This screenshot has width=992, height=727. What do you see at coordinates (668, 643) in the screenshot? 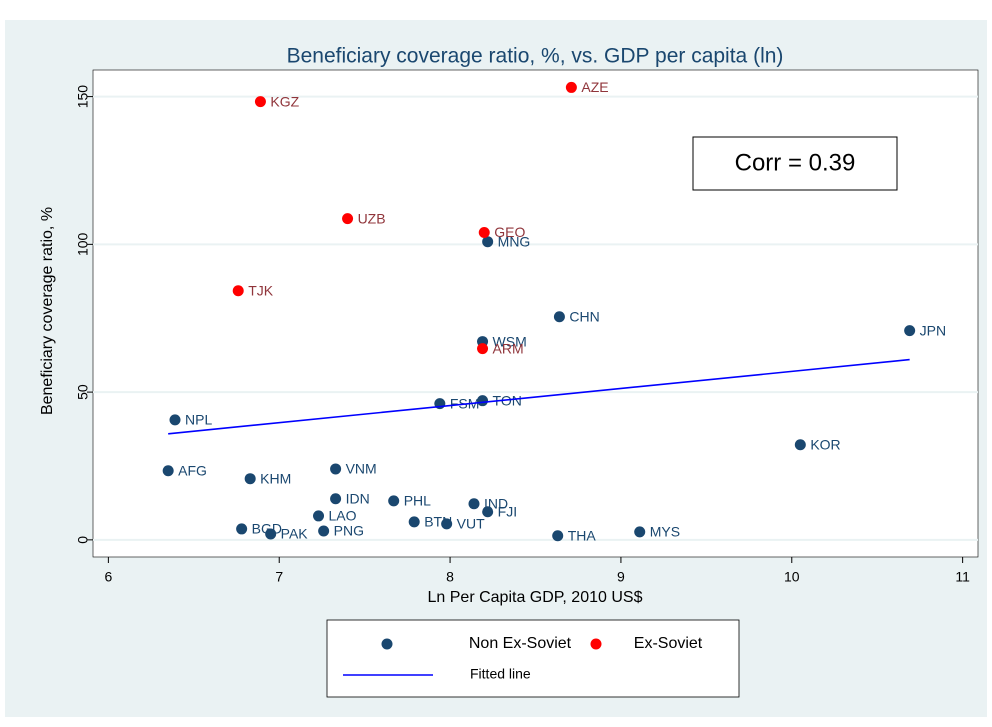
I see `legend-label: Ex-Soviet` at bounding box center [668, 643].